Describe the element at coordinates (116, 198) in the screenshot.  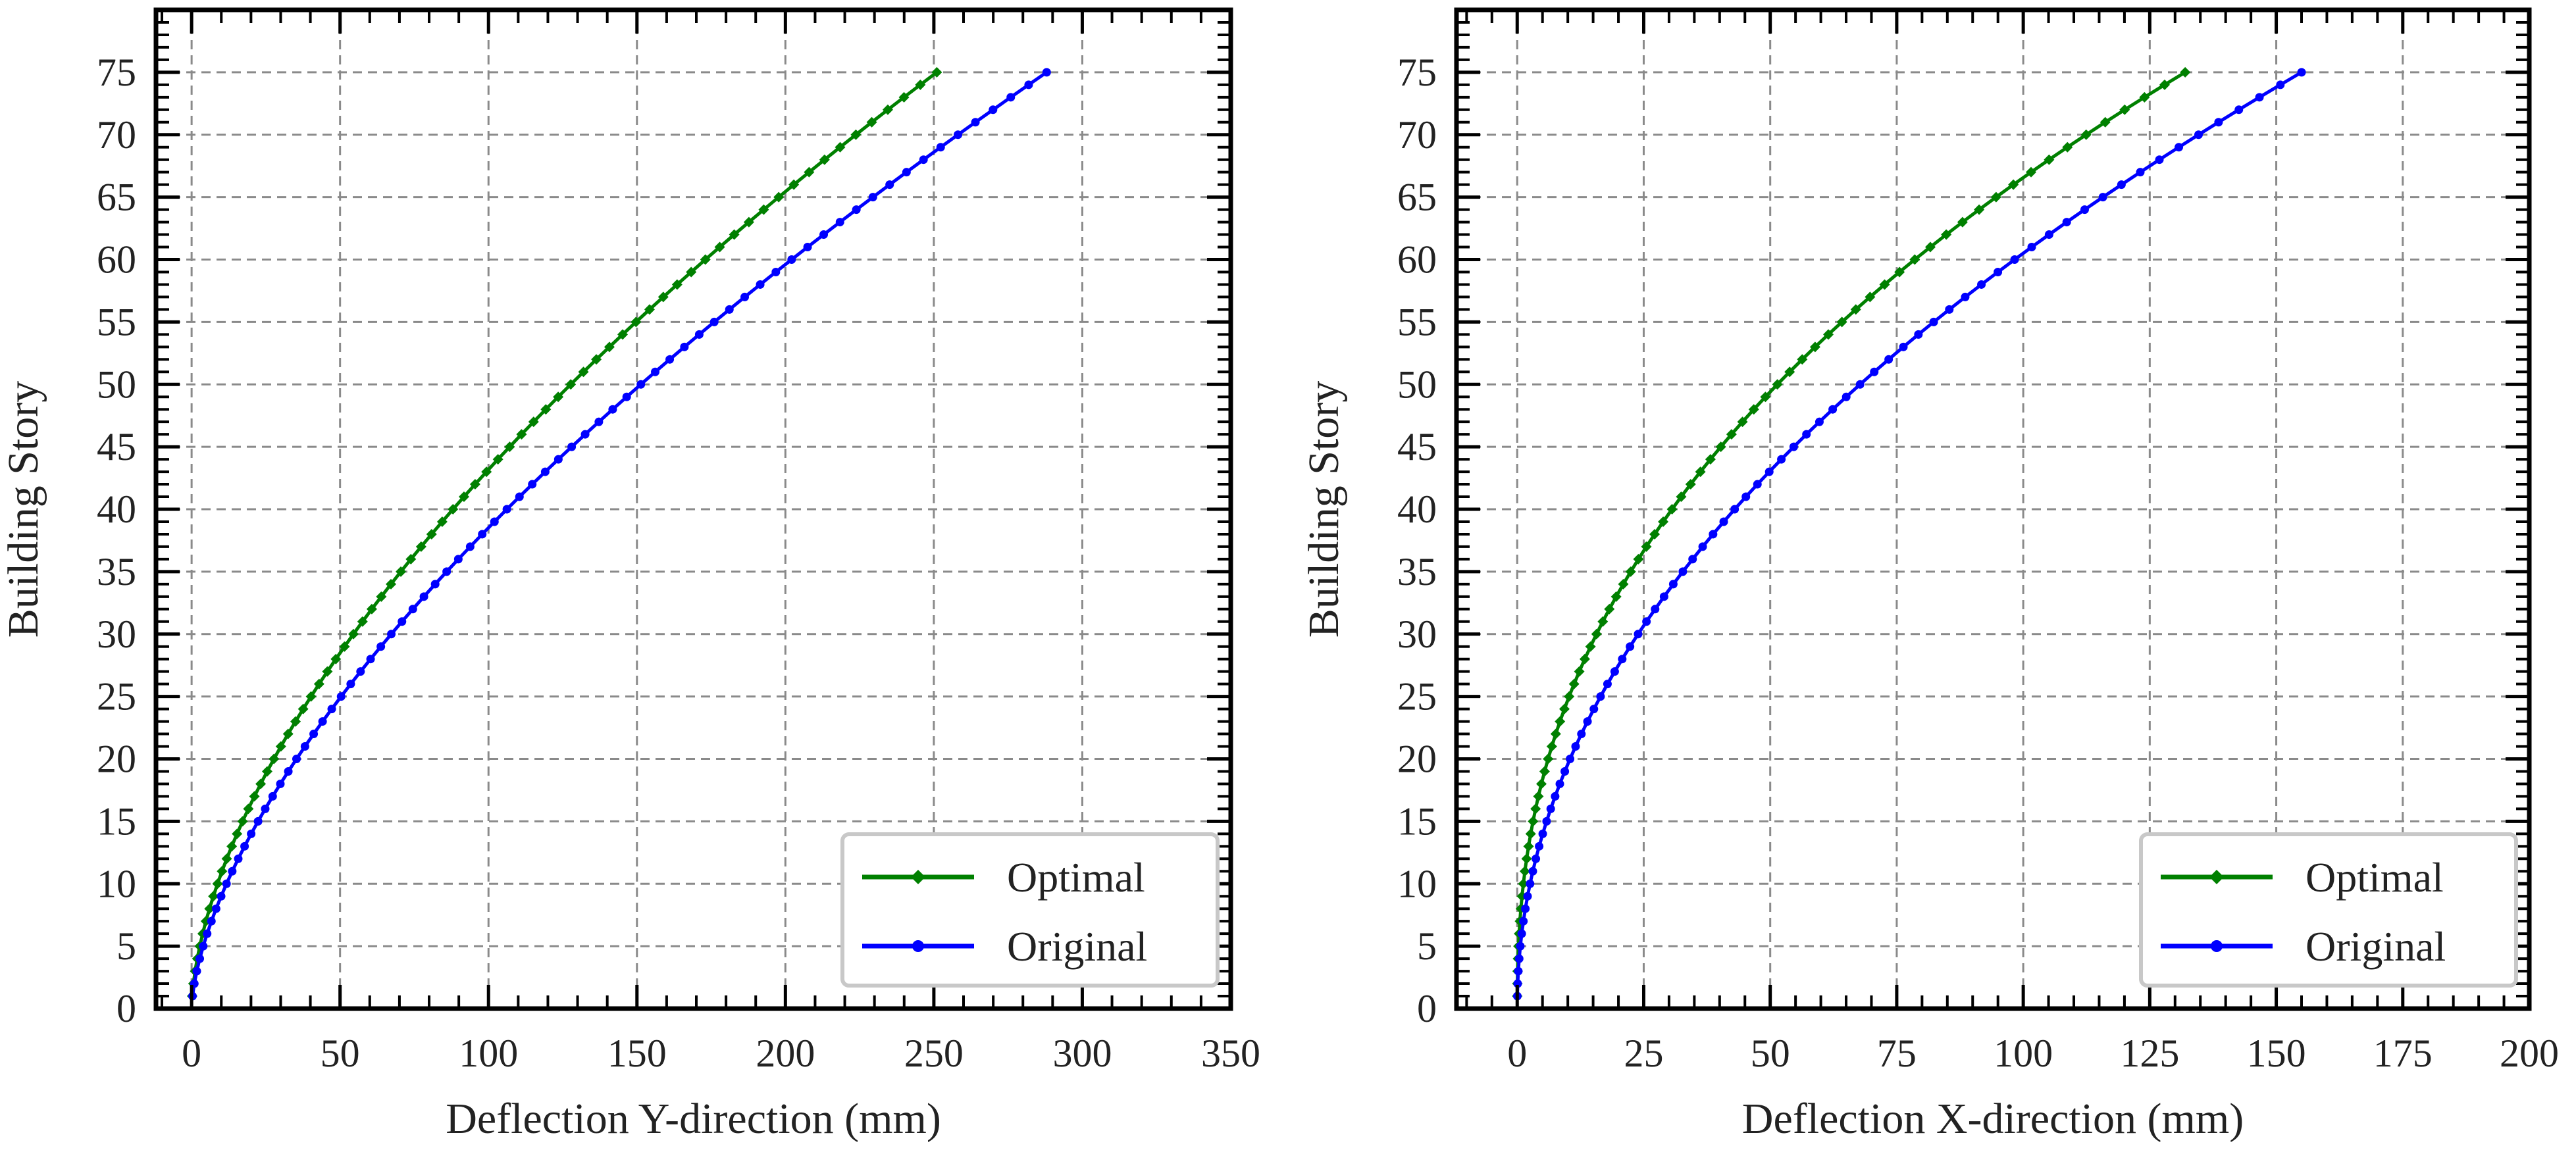
I see `y-tick-label: 65` at that location.